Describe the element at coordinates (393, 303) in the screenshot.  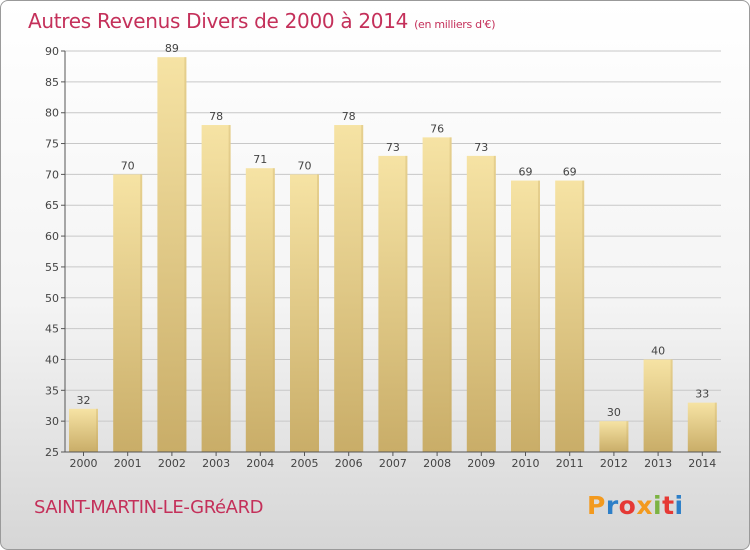
I see `bar-2007` at that location.